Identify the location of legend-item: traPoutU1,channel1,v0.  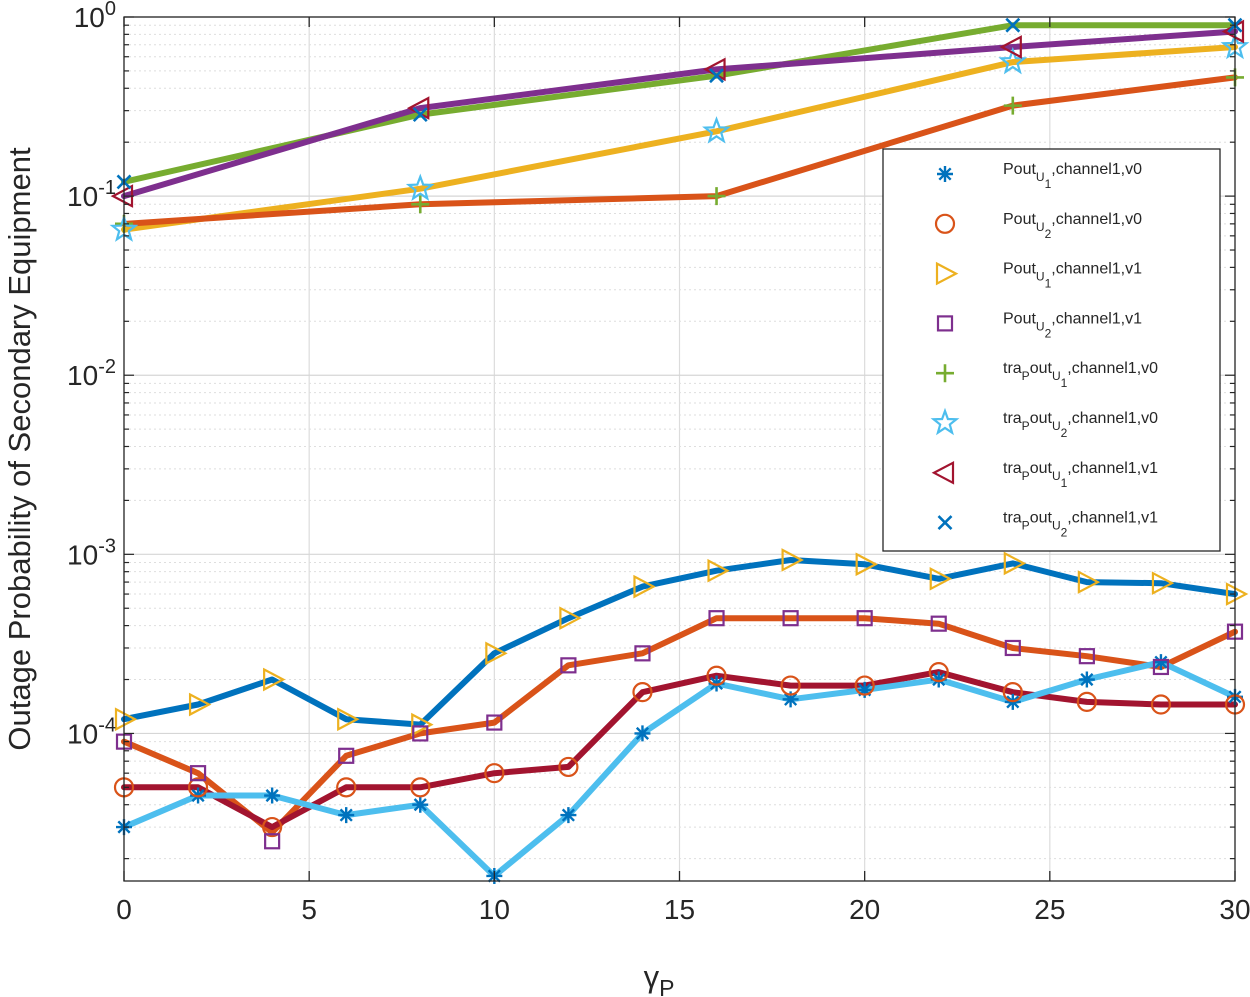
(1047, 375).